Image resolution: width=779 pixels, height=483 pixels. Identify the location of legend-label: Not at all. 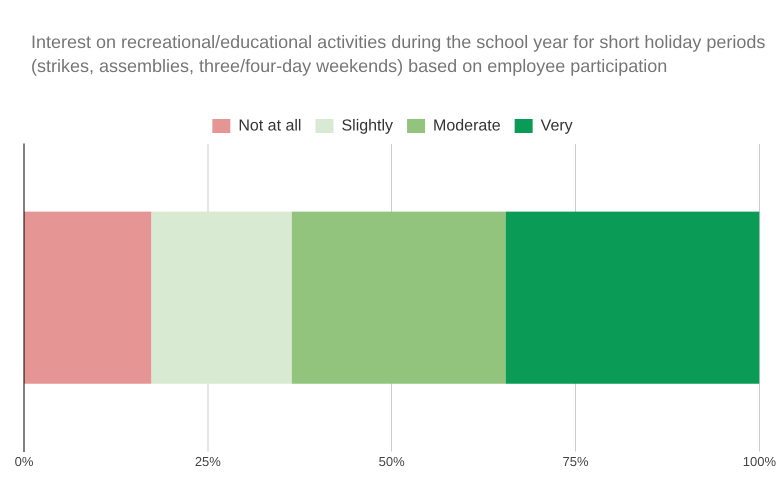
(270, 125).